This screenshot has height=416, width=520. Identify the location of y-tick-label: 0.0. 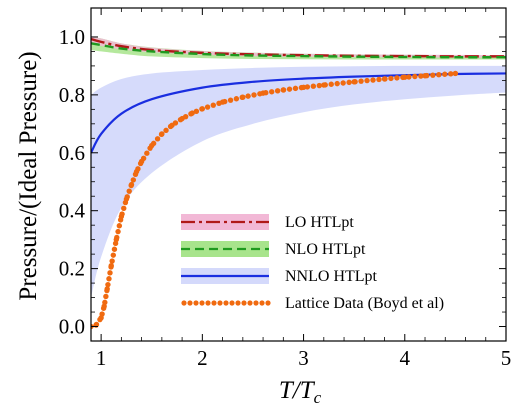
(72, 327).